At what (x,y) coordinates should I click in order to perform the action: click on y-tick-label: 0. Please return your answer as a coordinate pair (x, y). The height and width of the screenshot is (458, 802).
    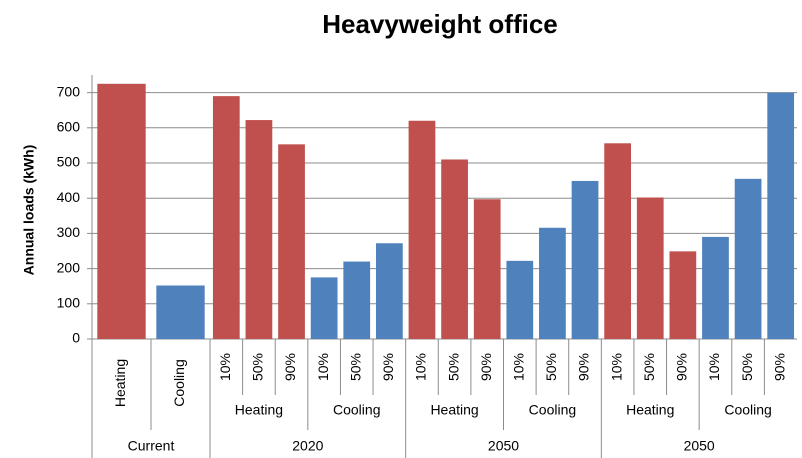
    Looking at the image, I should click on (76, 338).